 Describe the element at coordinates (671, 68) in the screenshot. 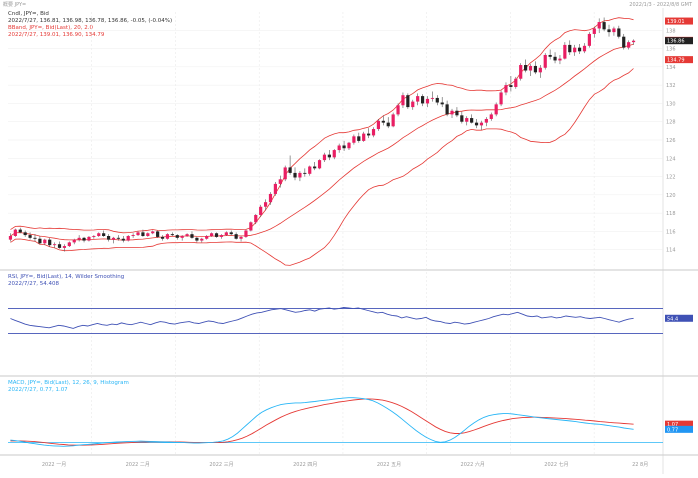

I see `price-tick-label: 134` at that location.